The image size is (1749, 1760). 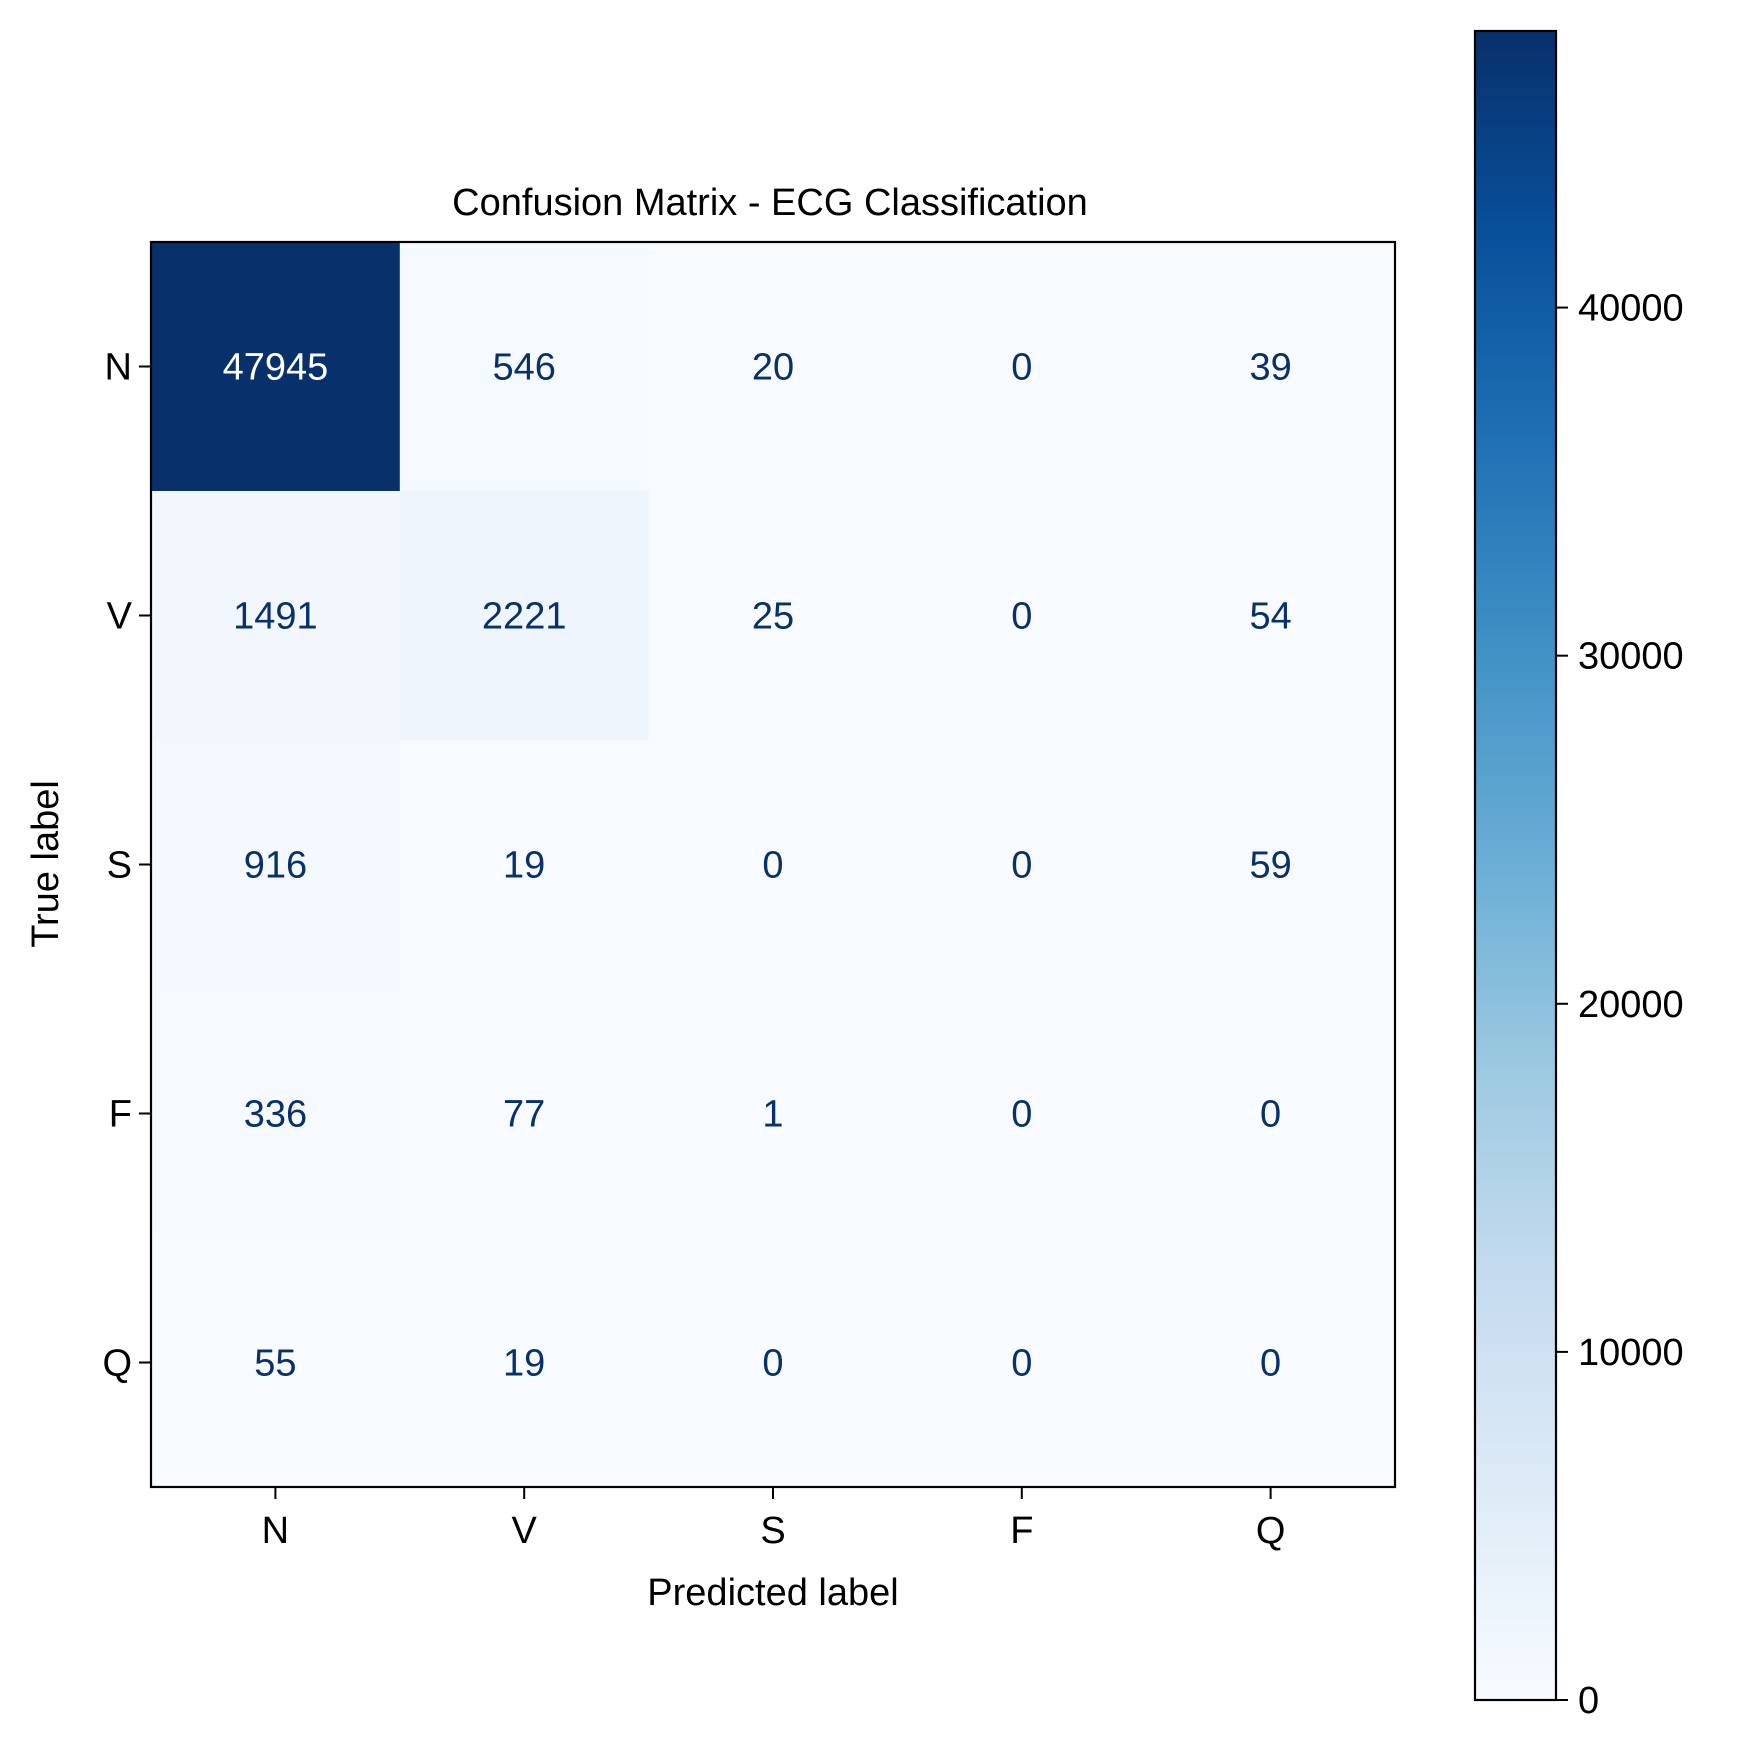 I want to click on colorbar-tick-label: 10000, so click(x=1631, y=1353).